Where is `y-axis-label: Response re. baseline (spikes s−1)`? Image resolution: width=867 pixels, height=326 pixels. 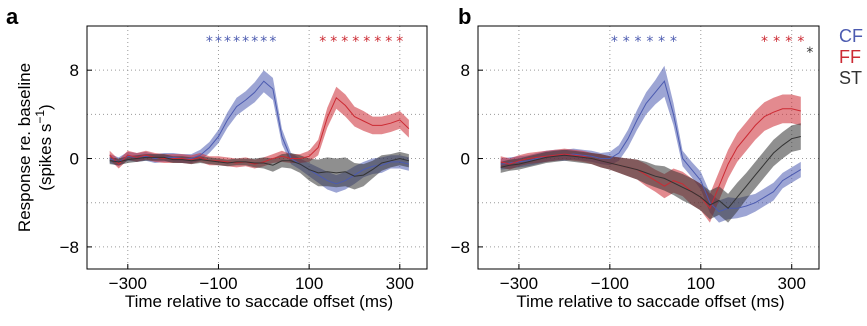
y-axis-label: Response re. baseline (spikes s−1) is located at coordinates (35, 147).